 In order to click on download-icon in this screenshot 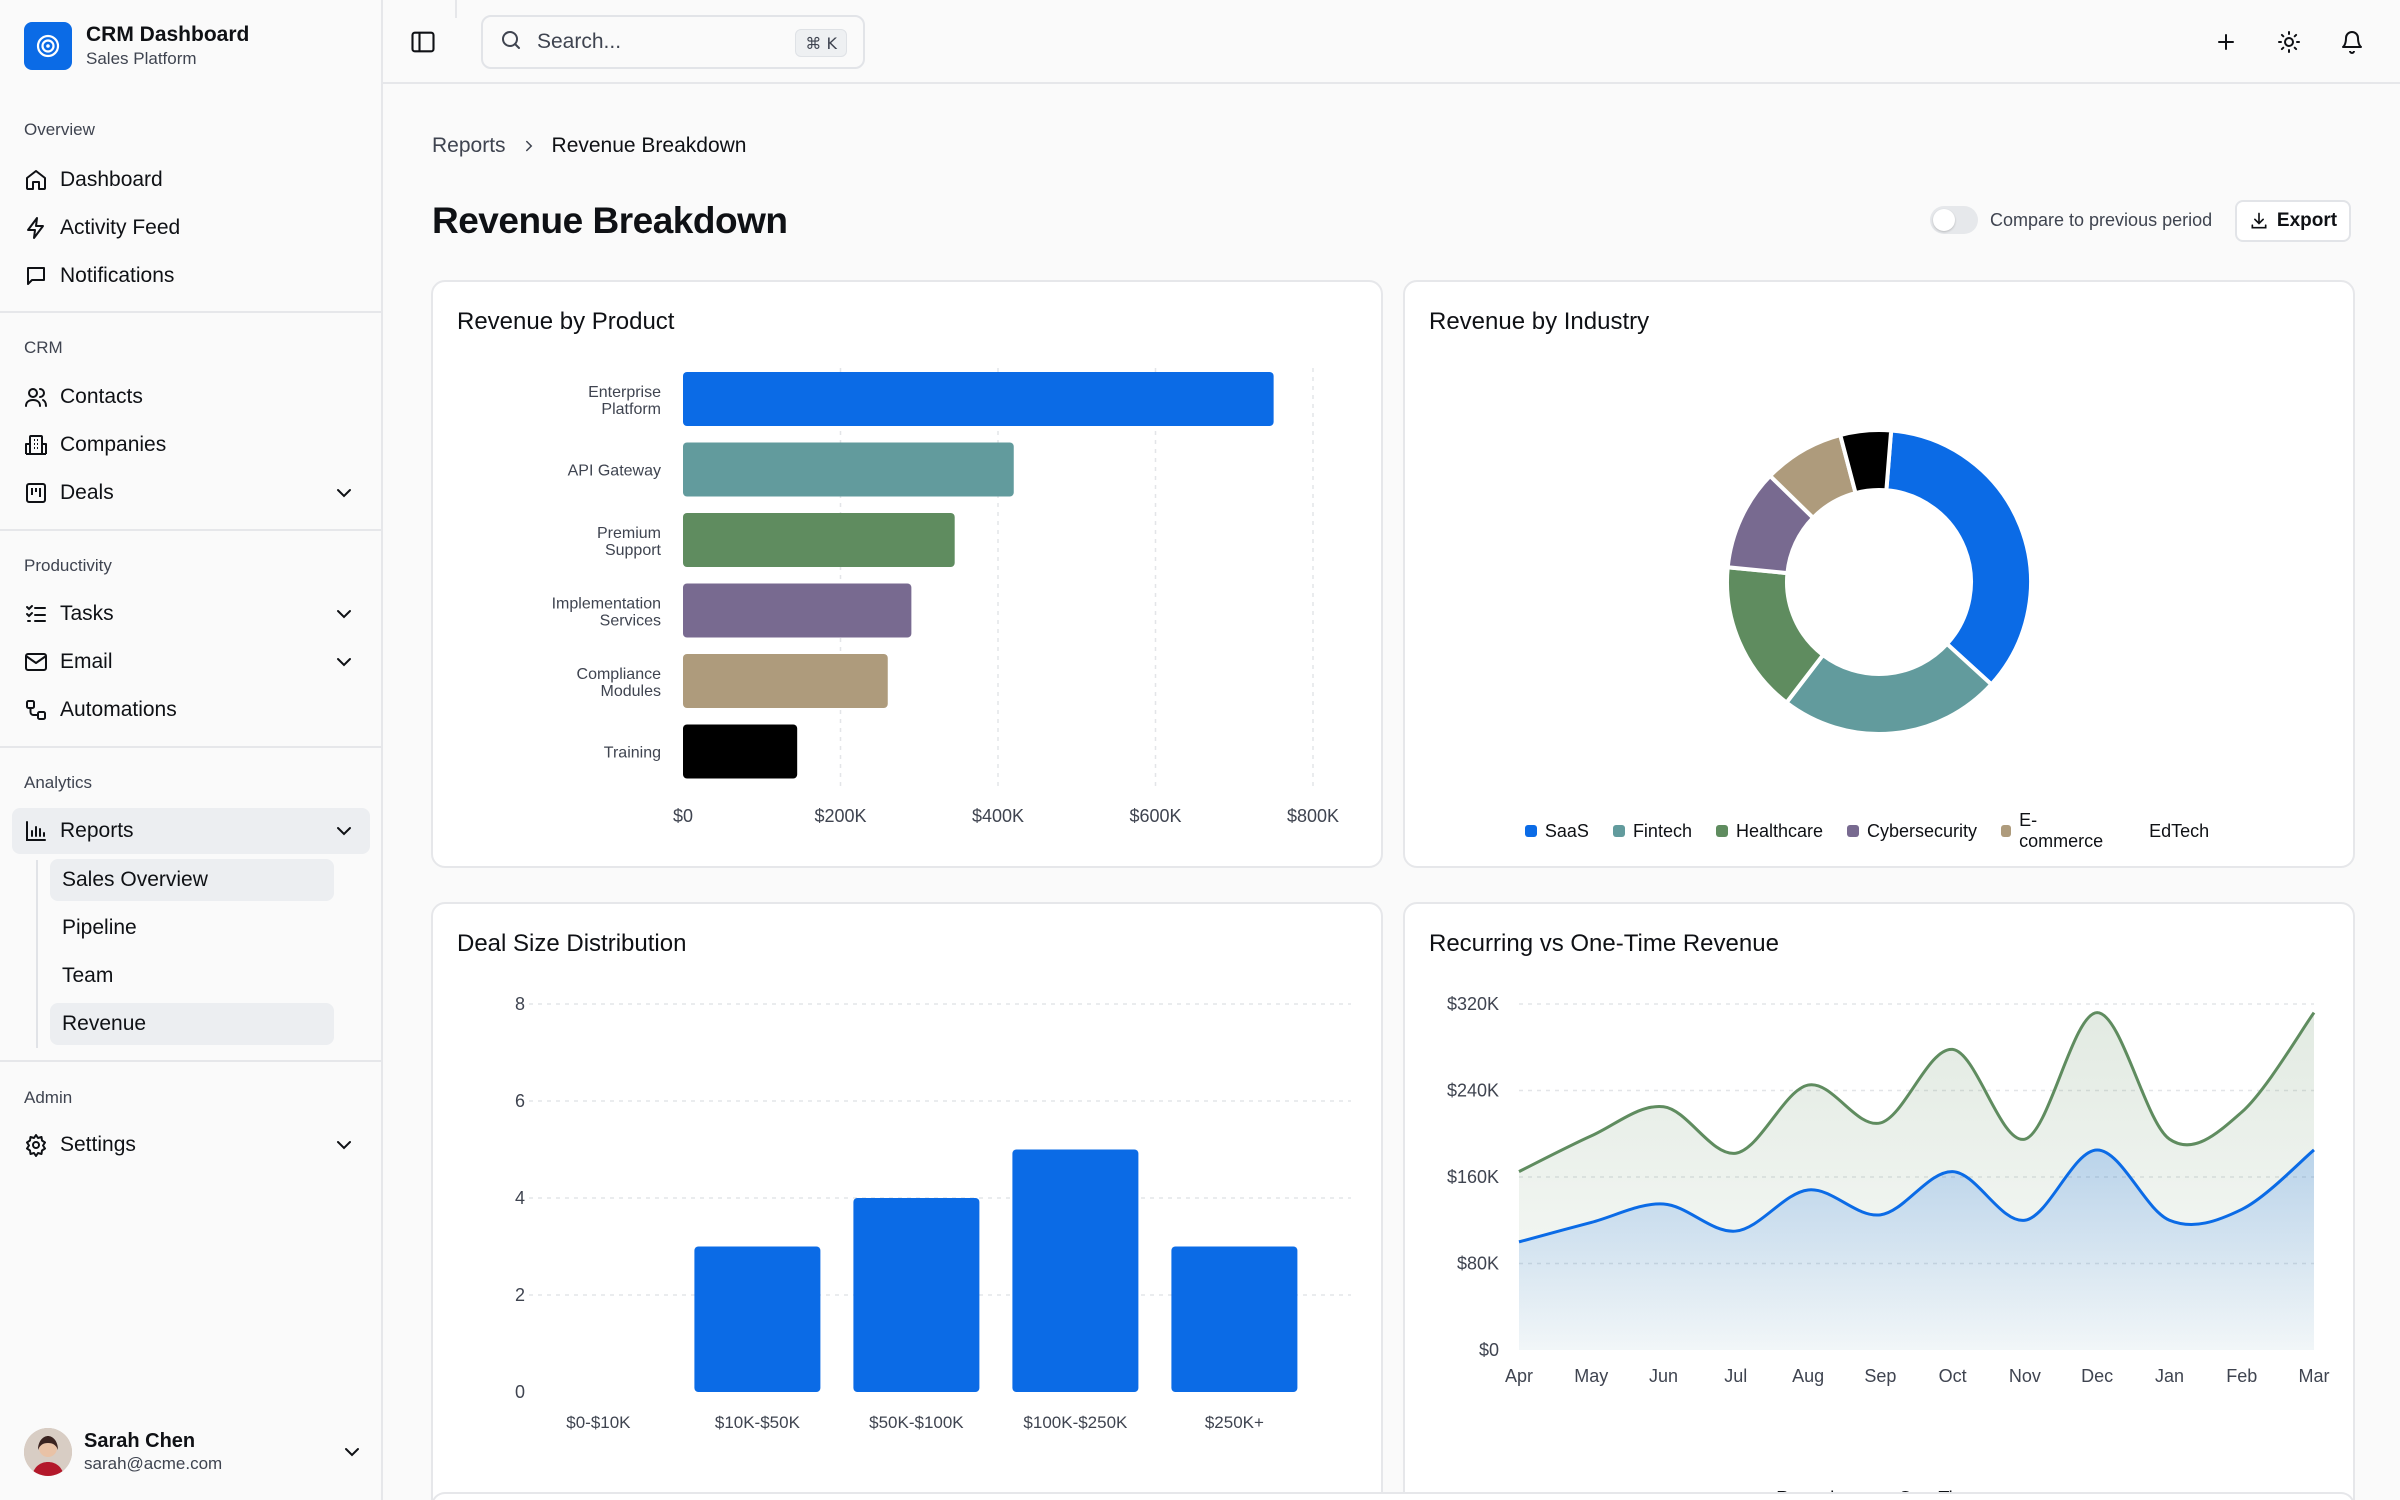, I will do `click(2259, 220)`.